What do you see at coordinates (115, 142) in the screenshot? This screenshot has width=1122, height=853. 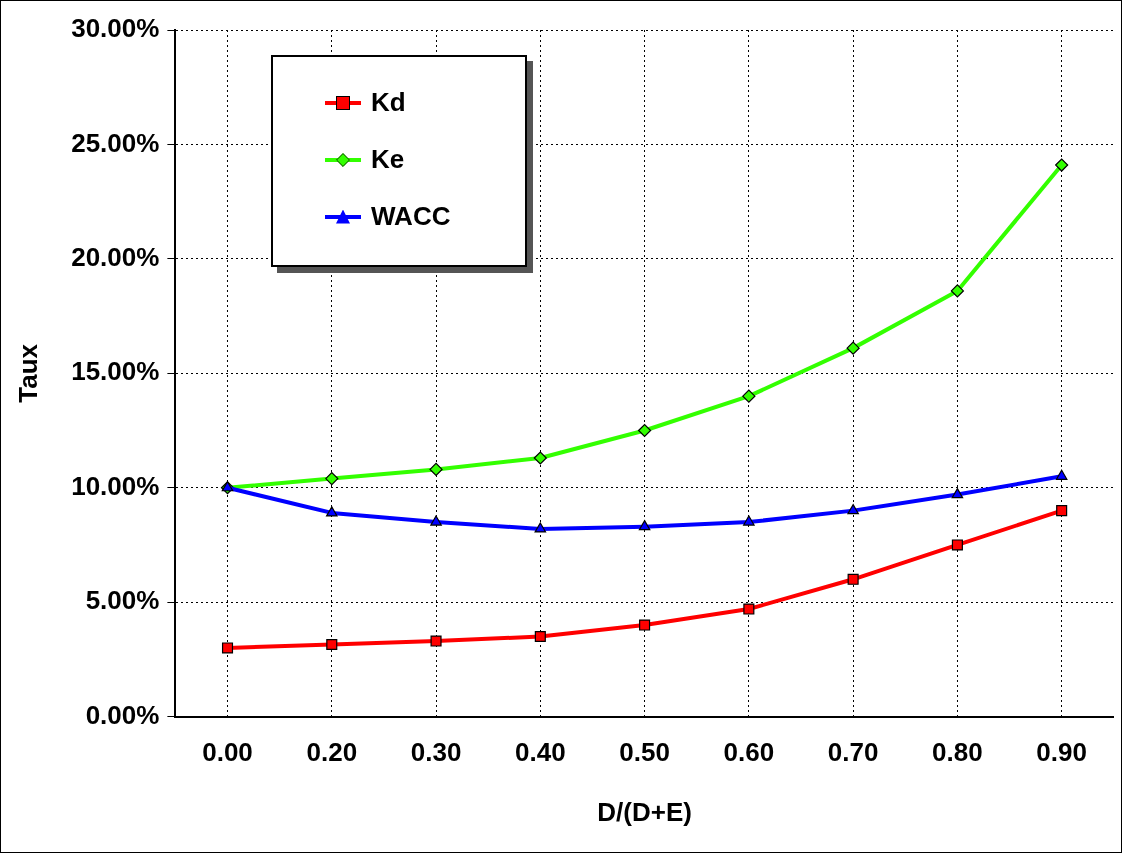 I see `y-tick-label: 25.00%` at bounding box center [115, 142].